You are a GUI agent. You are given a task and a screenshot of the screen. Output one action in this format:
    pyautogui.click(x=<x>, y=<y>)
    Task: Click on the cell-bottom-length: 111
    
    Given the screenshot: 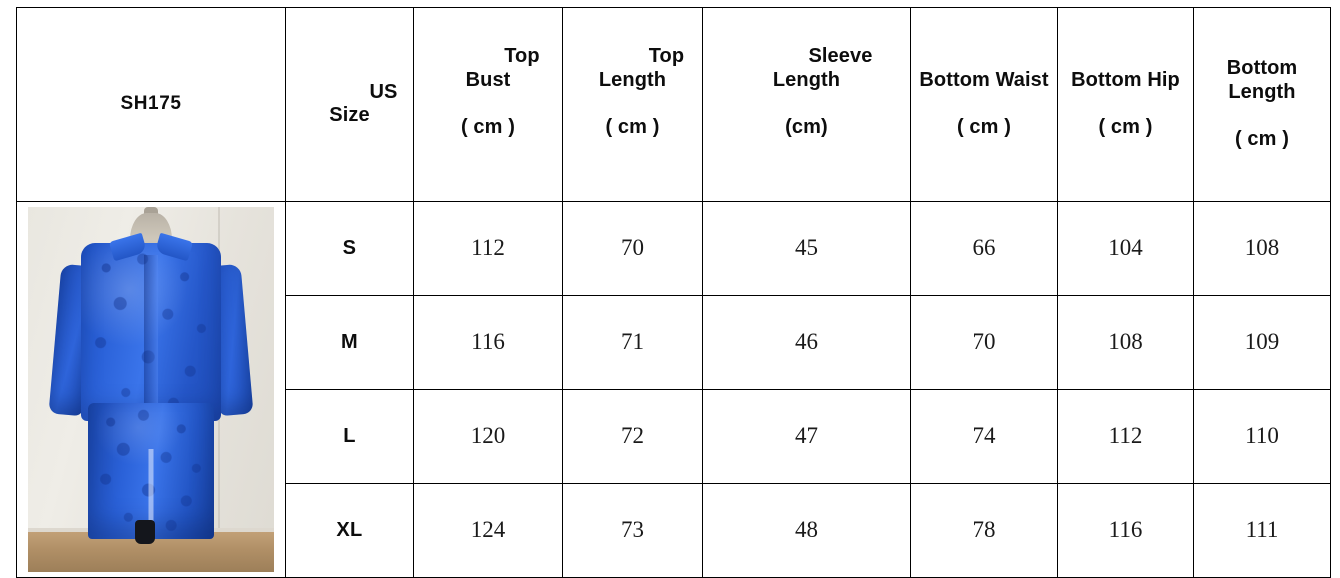 What is the action you would take?
    pyautogui.click(x=1262, y=530)
    